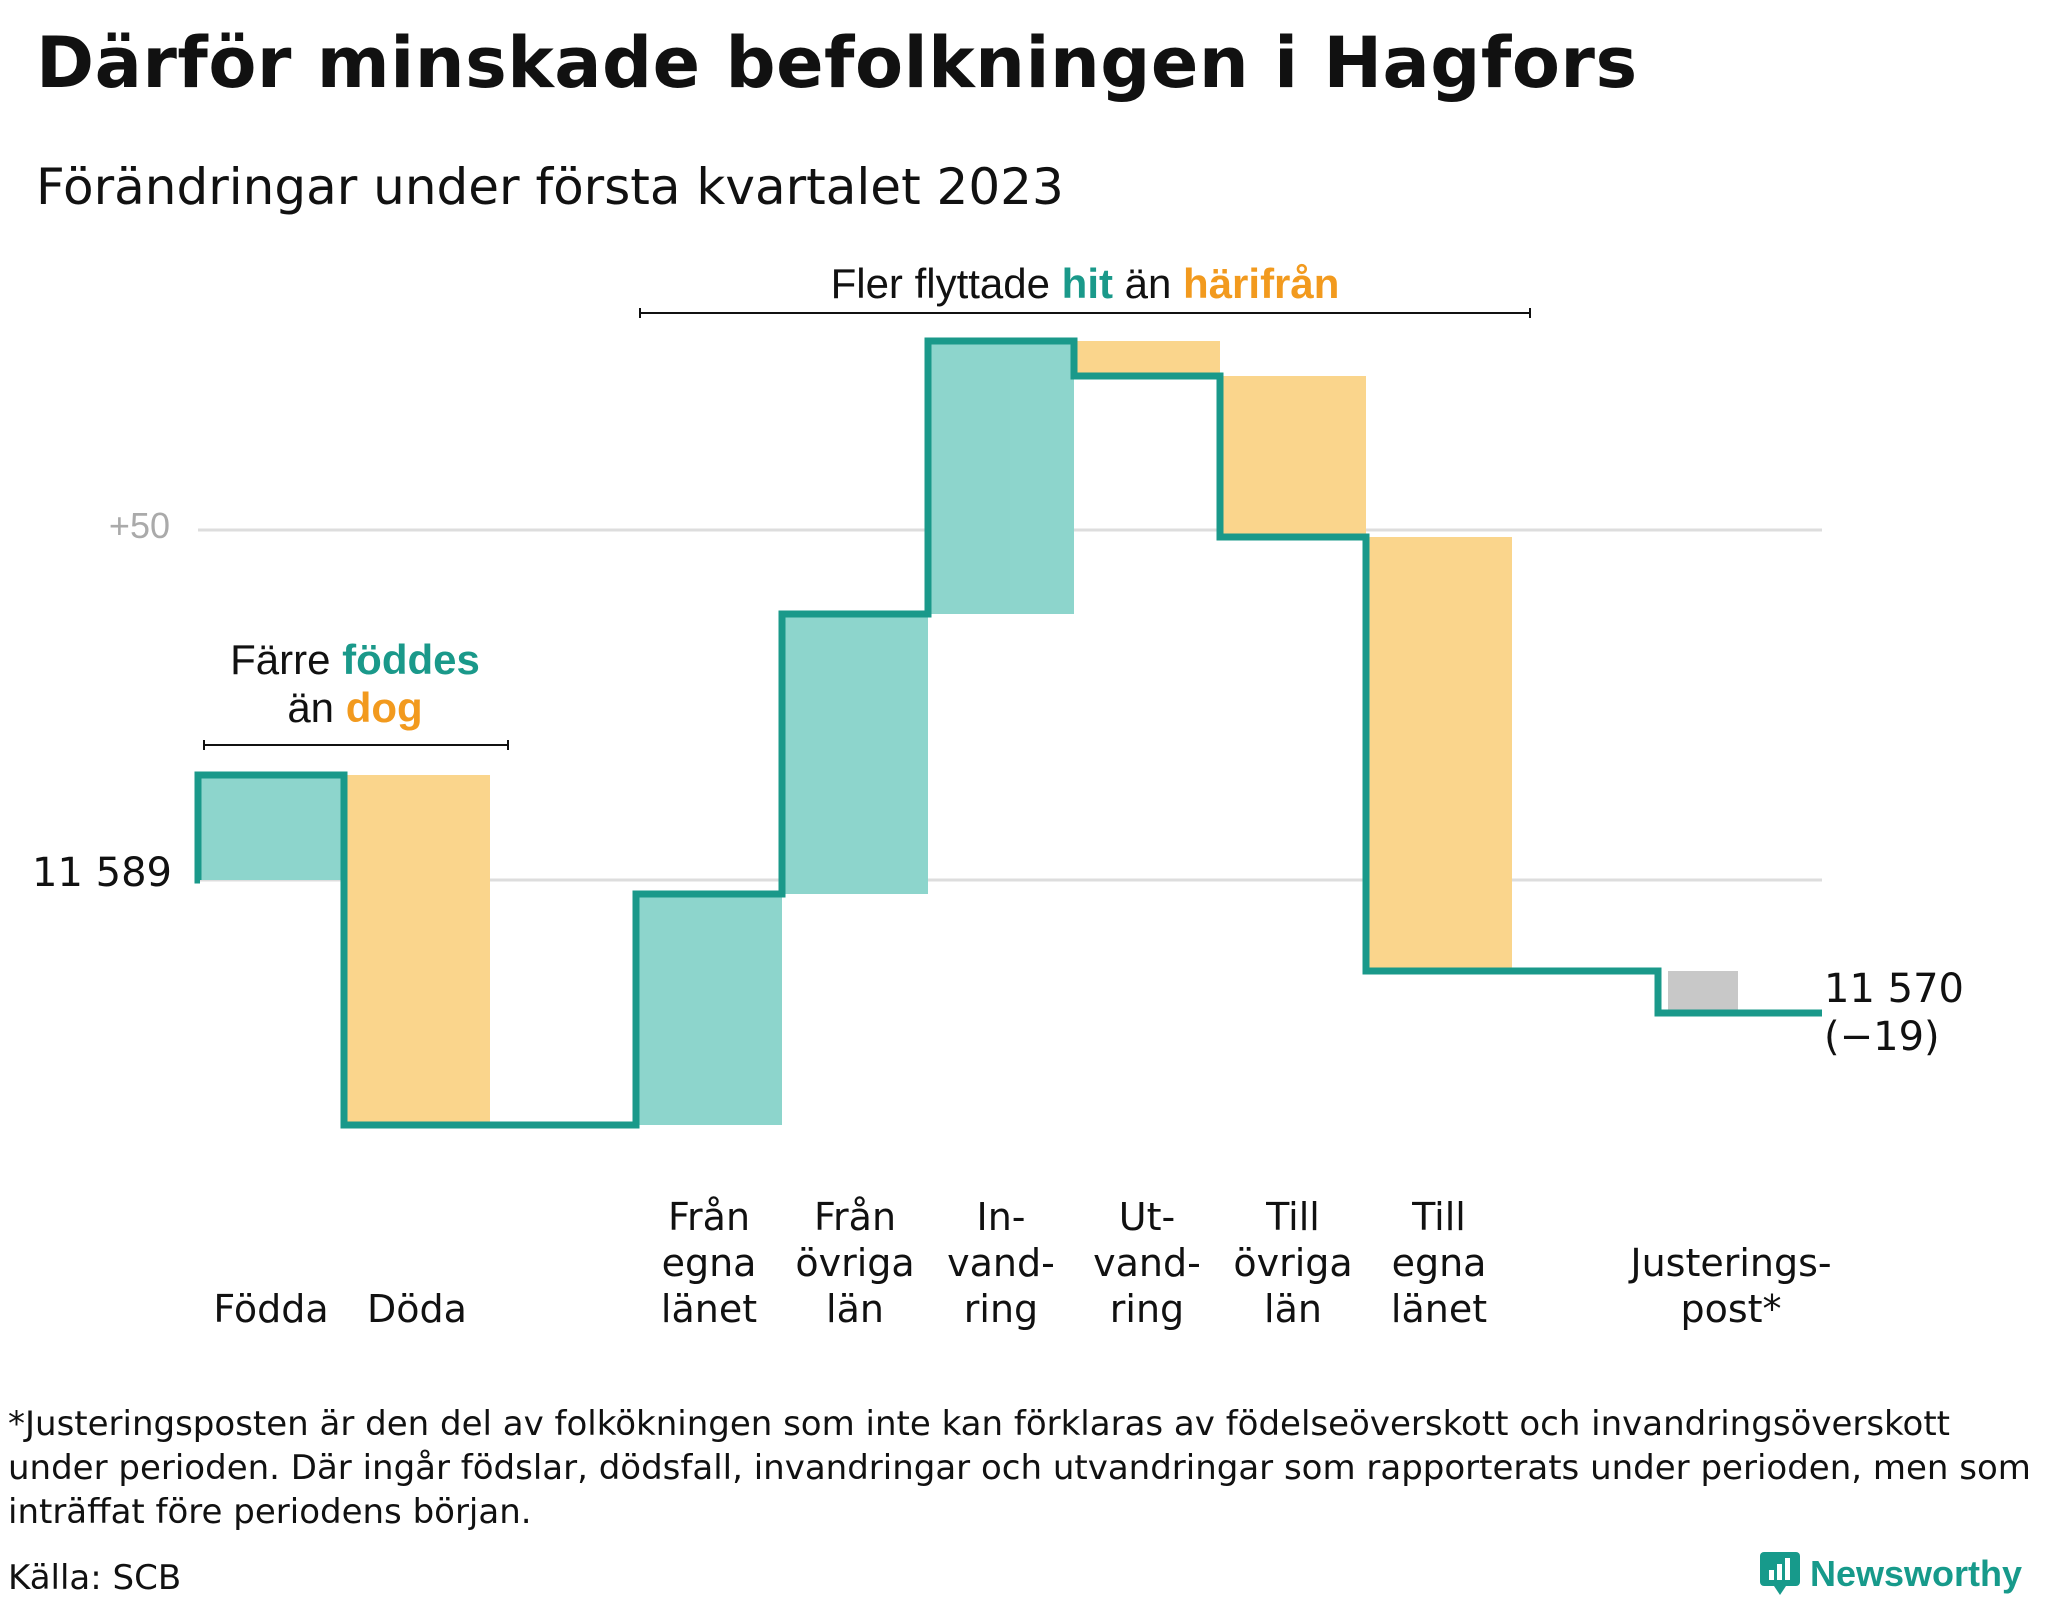 The image size is (2048, 1600). I want to click on chart-title: Därför minskade befolkningen i Hagfors, so click(837, 63).